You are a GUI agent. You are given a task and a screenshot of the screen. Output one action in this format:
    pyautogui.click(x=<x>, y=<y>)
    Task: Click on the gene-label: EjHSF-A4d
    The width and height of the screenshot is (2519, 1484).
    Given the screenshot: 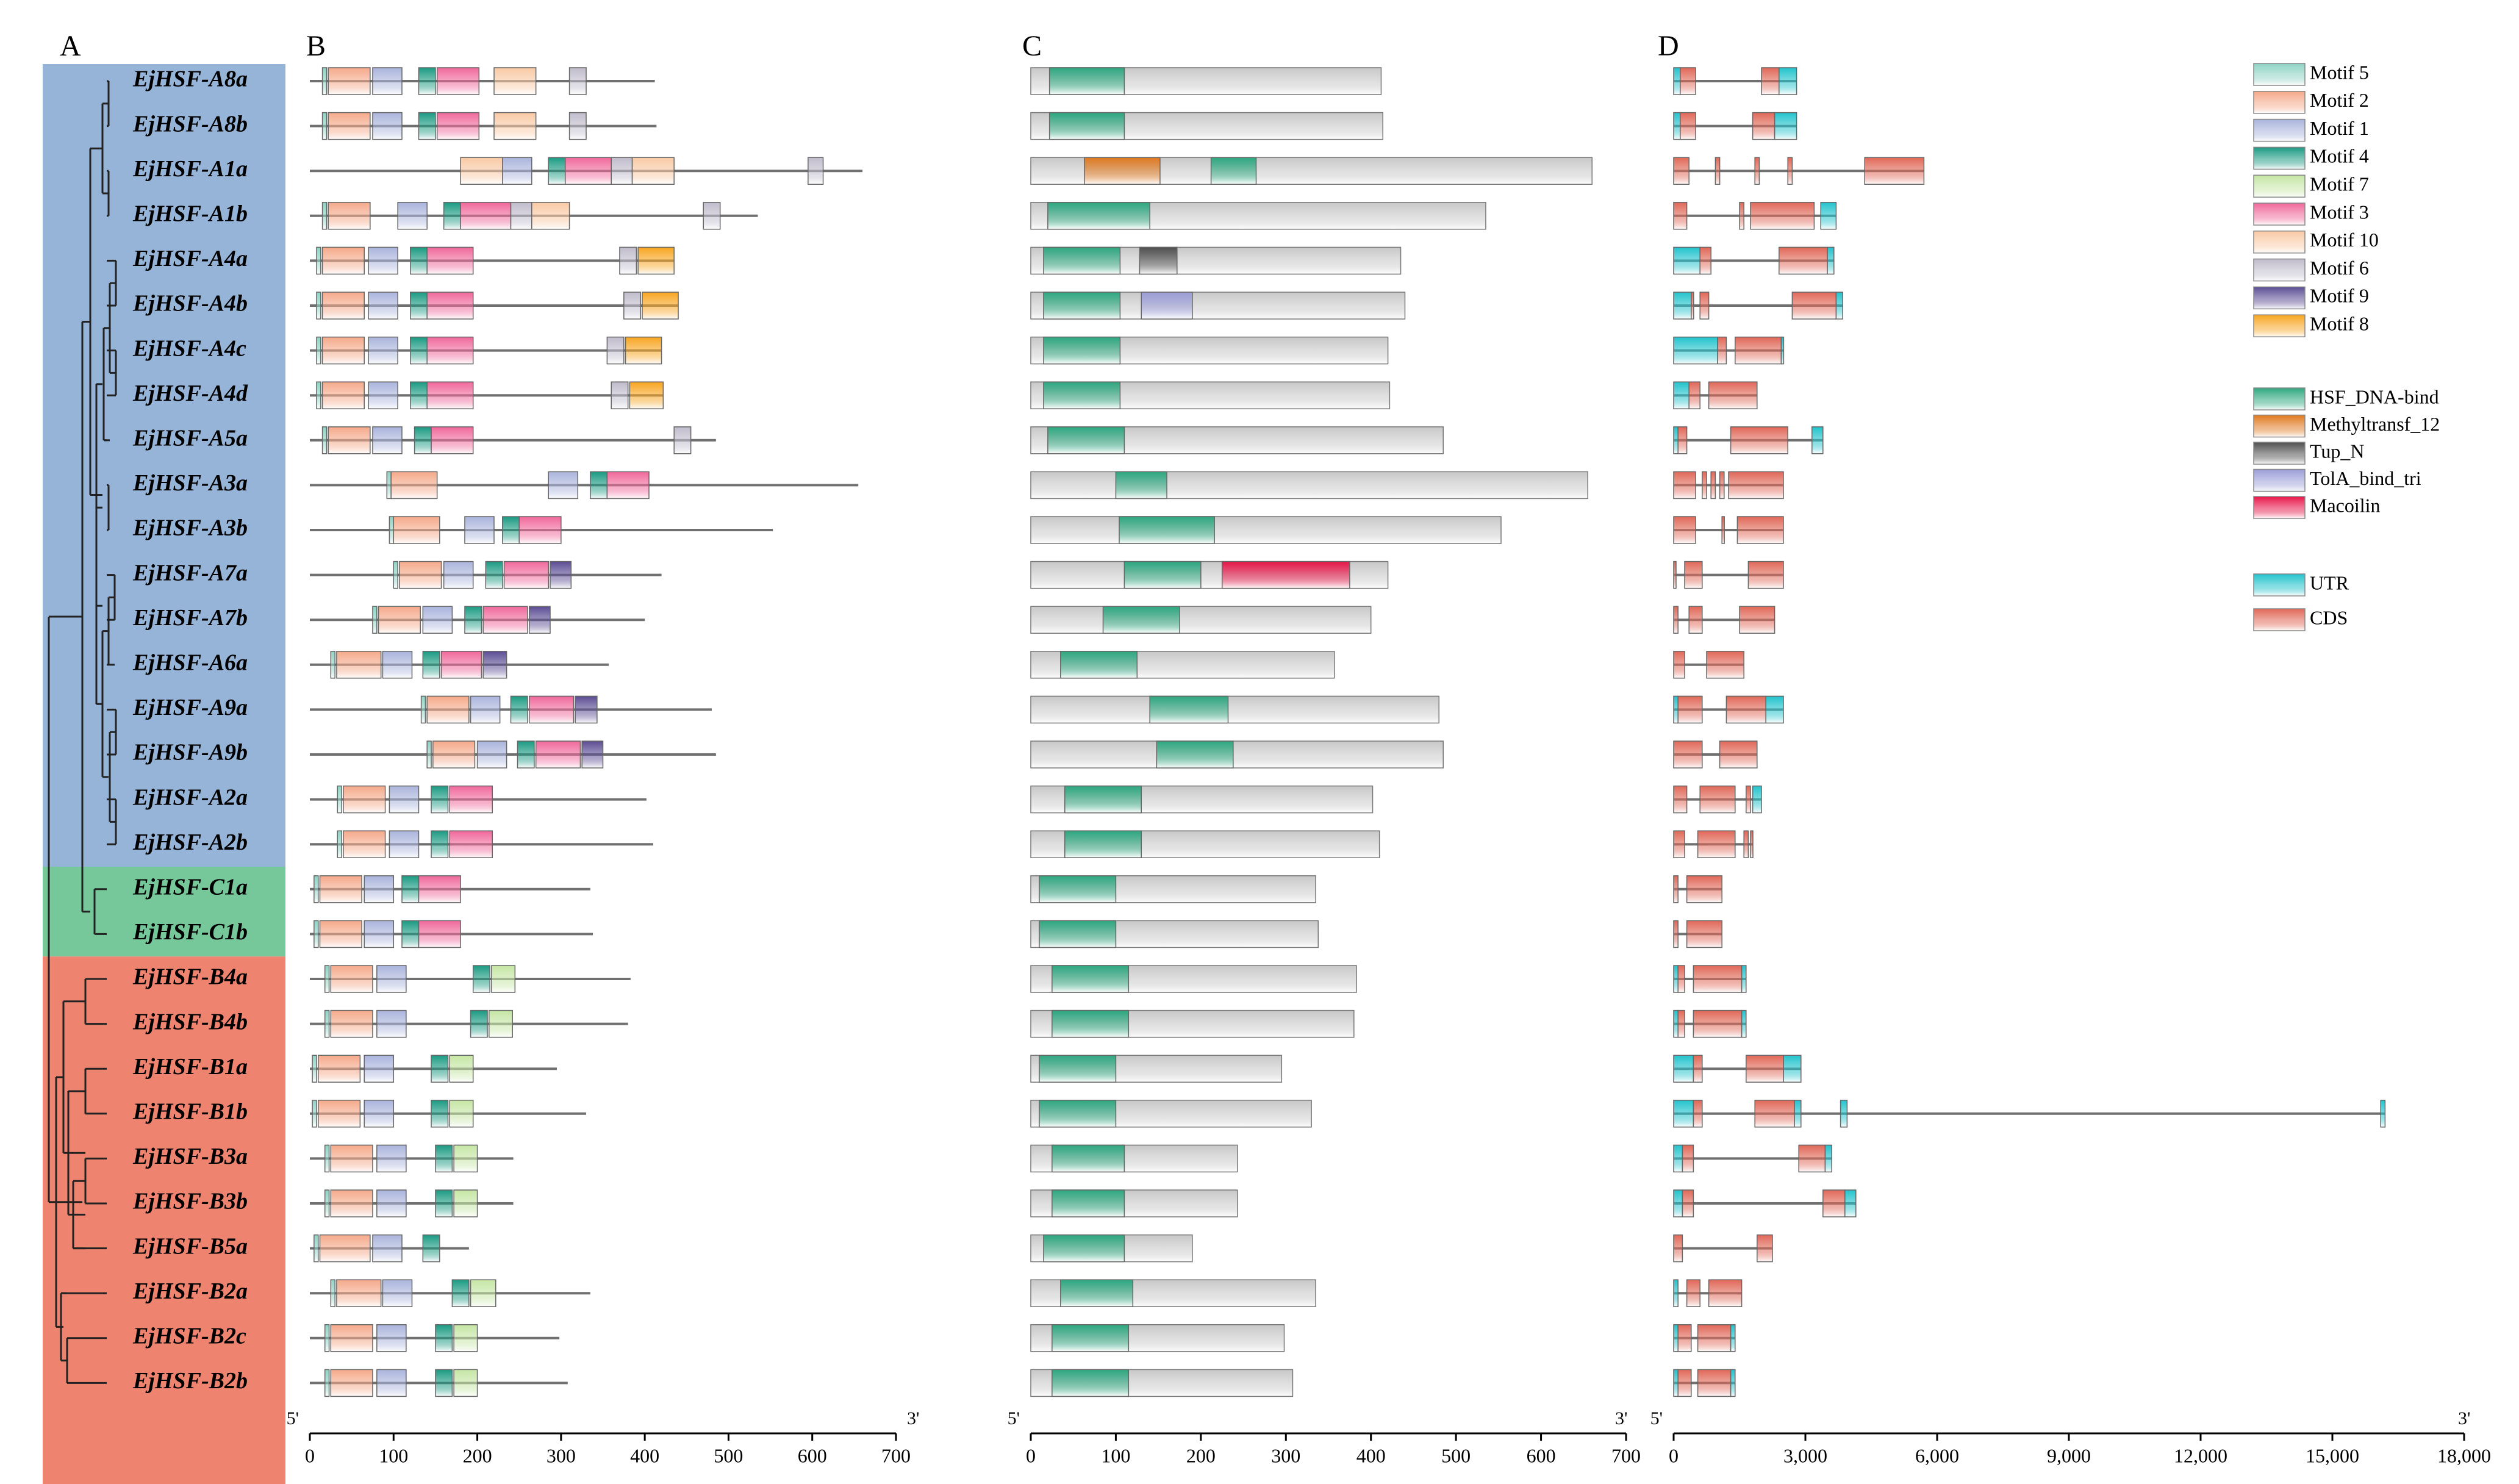 What is the action you would take?
    pyautogui.click(x=190, y=393)
    